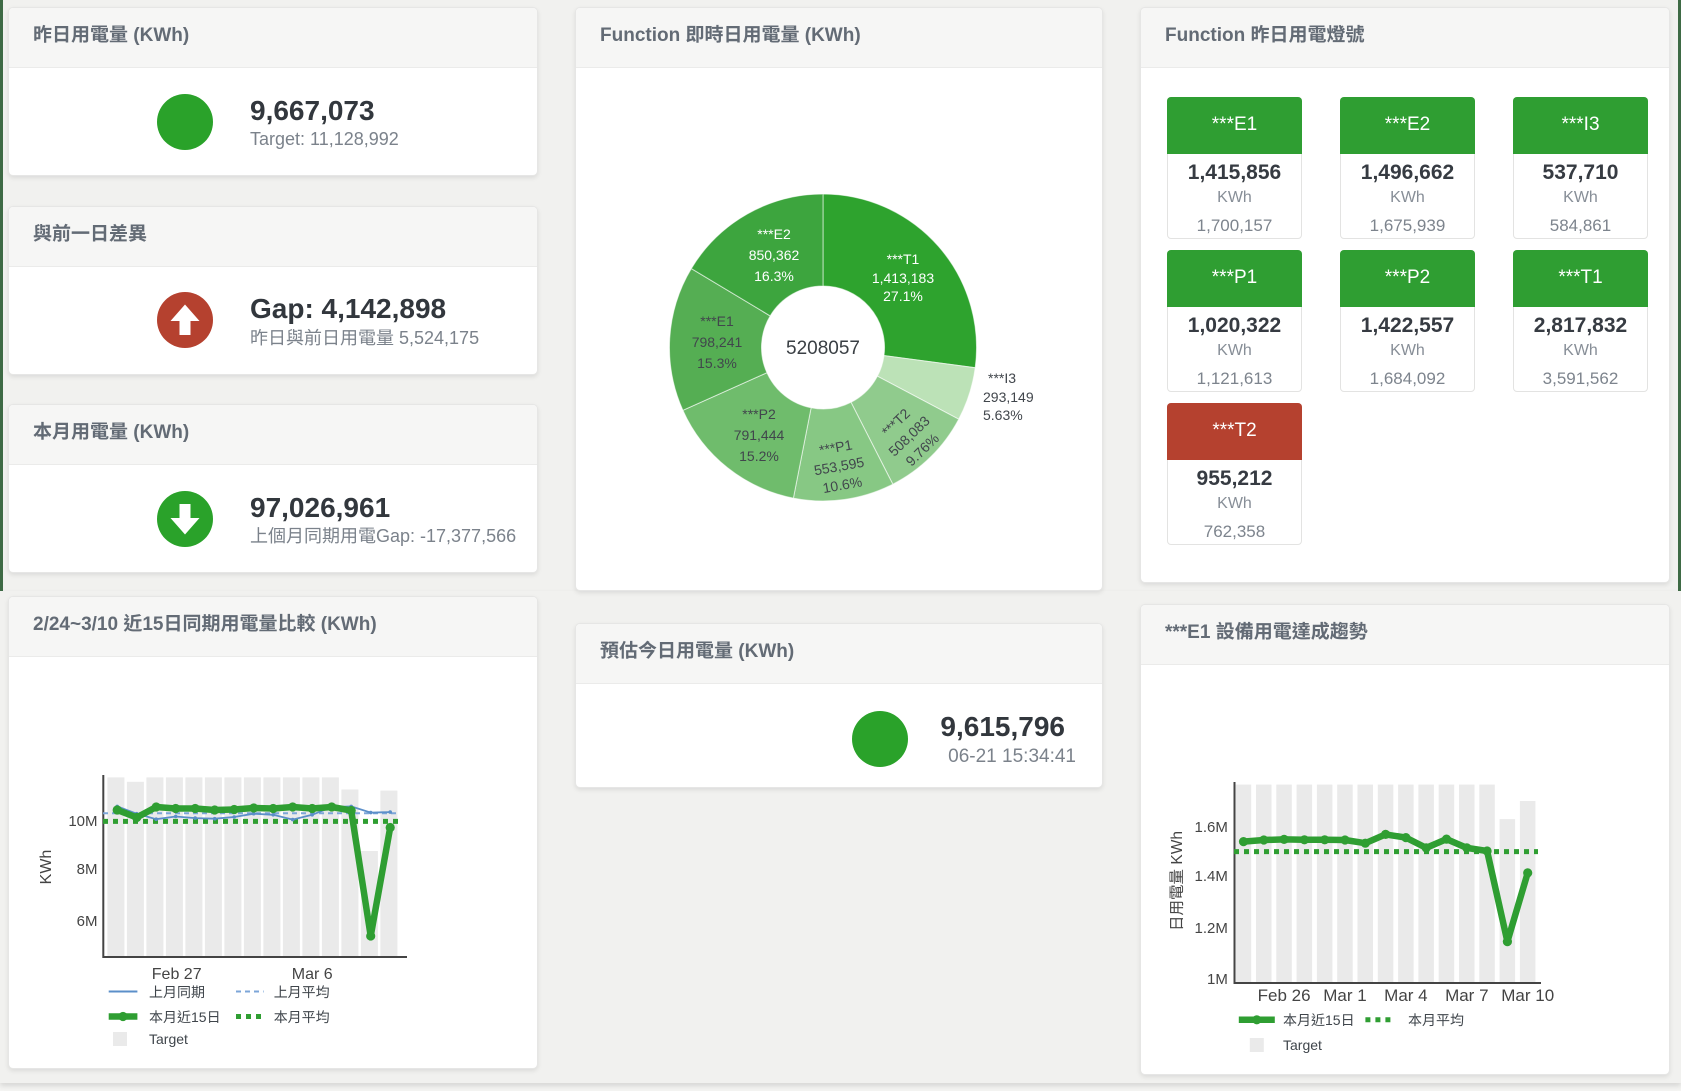  I want to click on svg-text: Mar 4, so click(1405, 995).